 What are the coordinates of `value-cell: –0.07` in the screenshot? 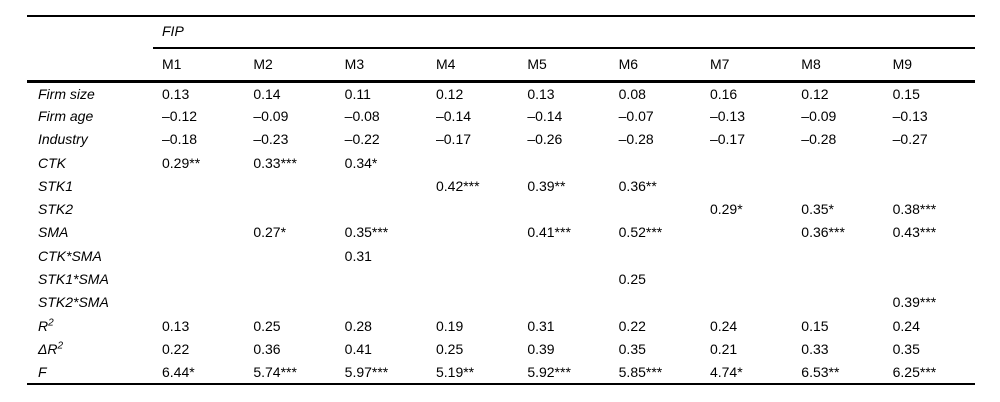 It's located at (636, 115).